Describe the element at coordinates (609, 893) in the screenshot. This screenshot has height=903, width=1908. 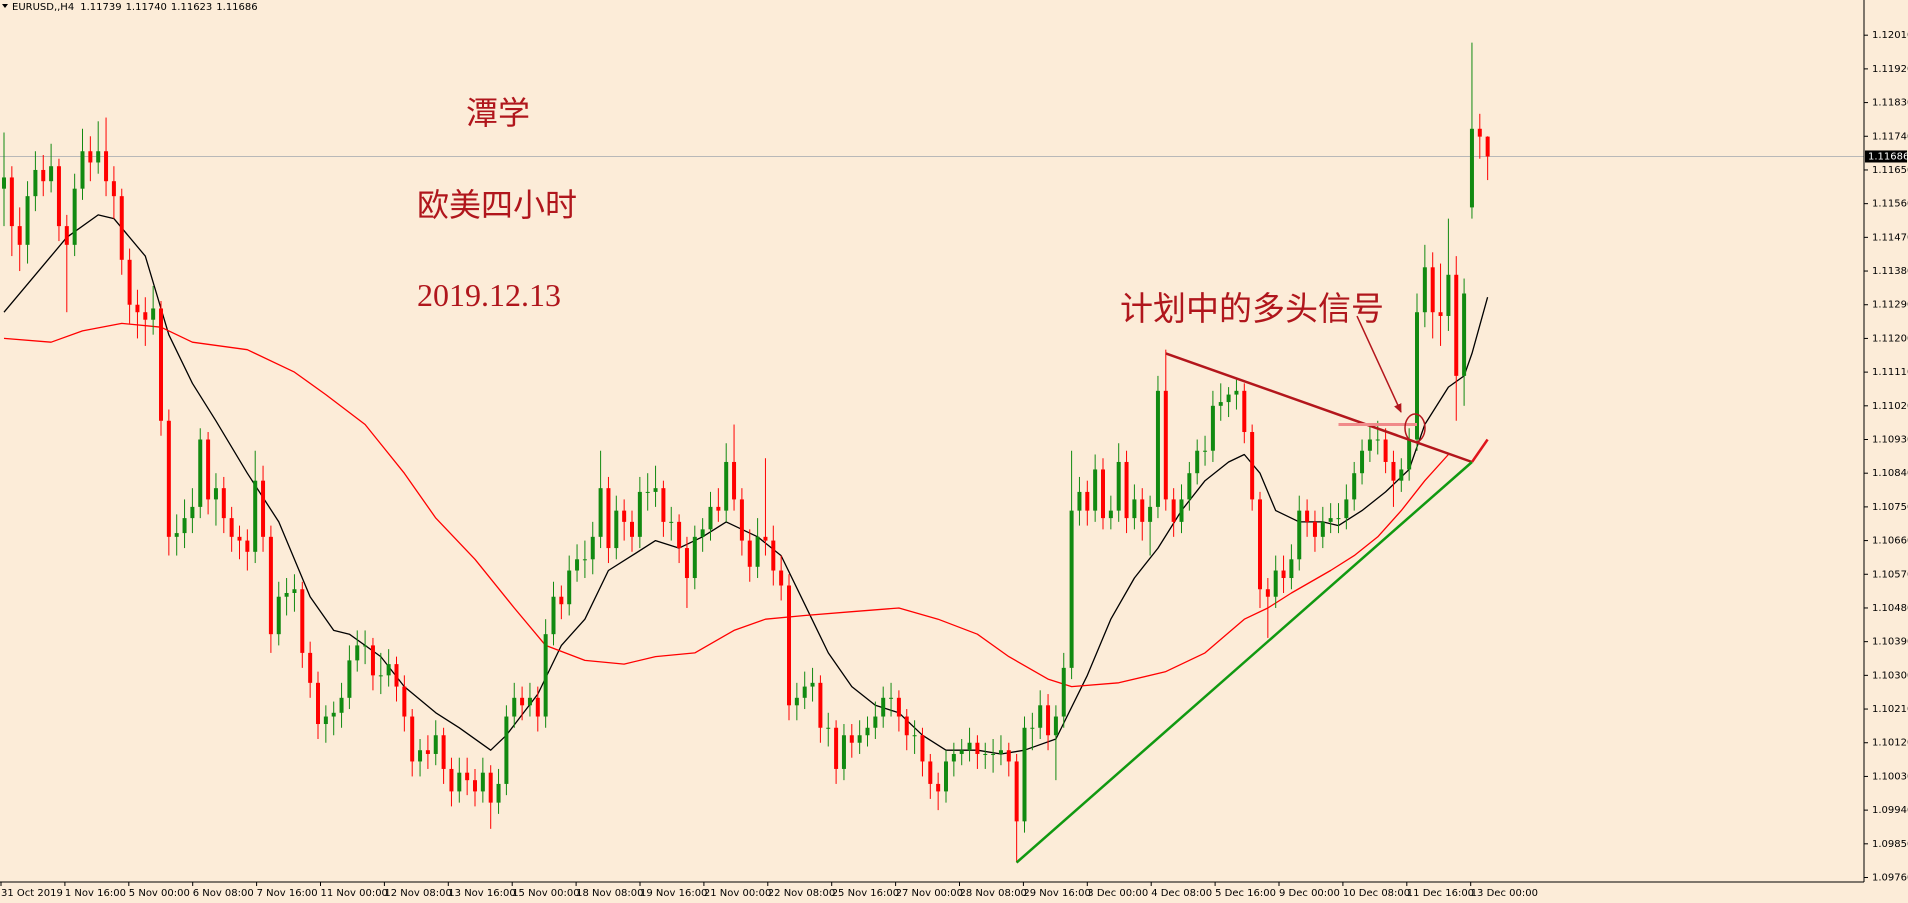
I see `x-tick-label: 18 Nov 08:00` at that location.